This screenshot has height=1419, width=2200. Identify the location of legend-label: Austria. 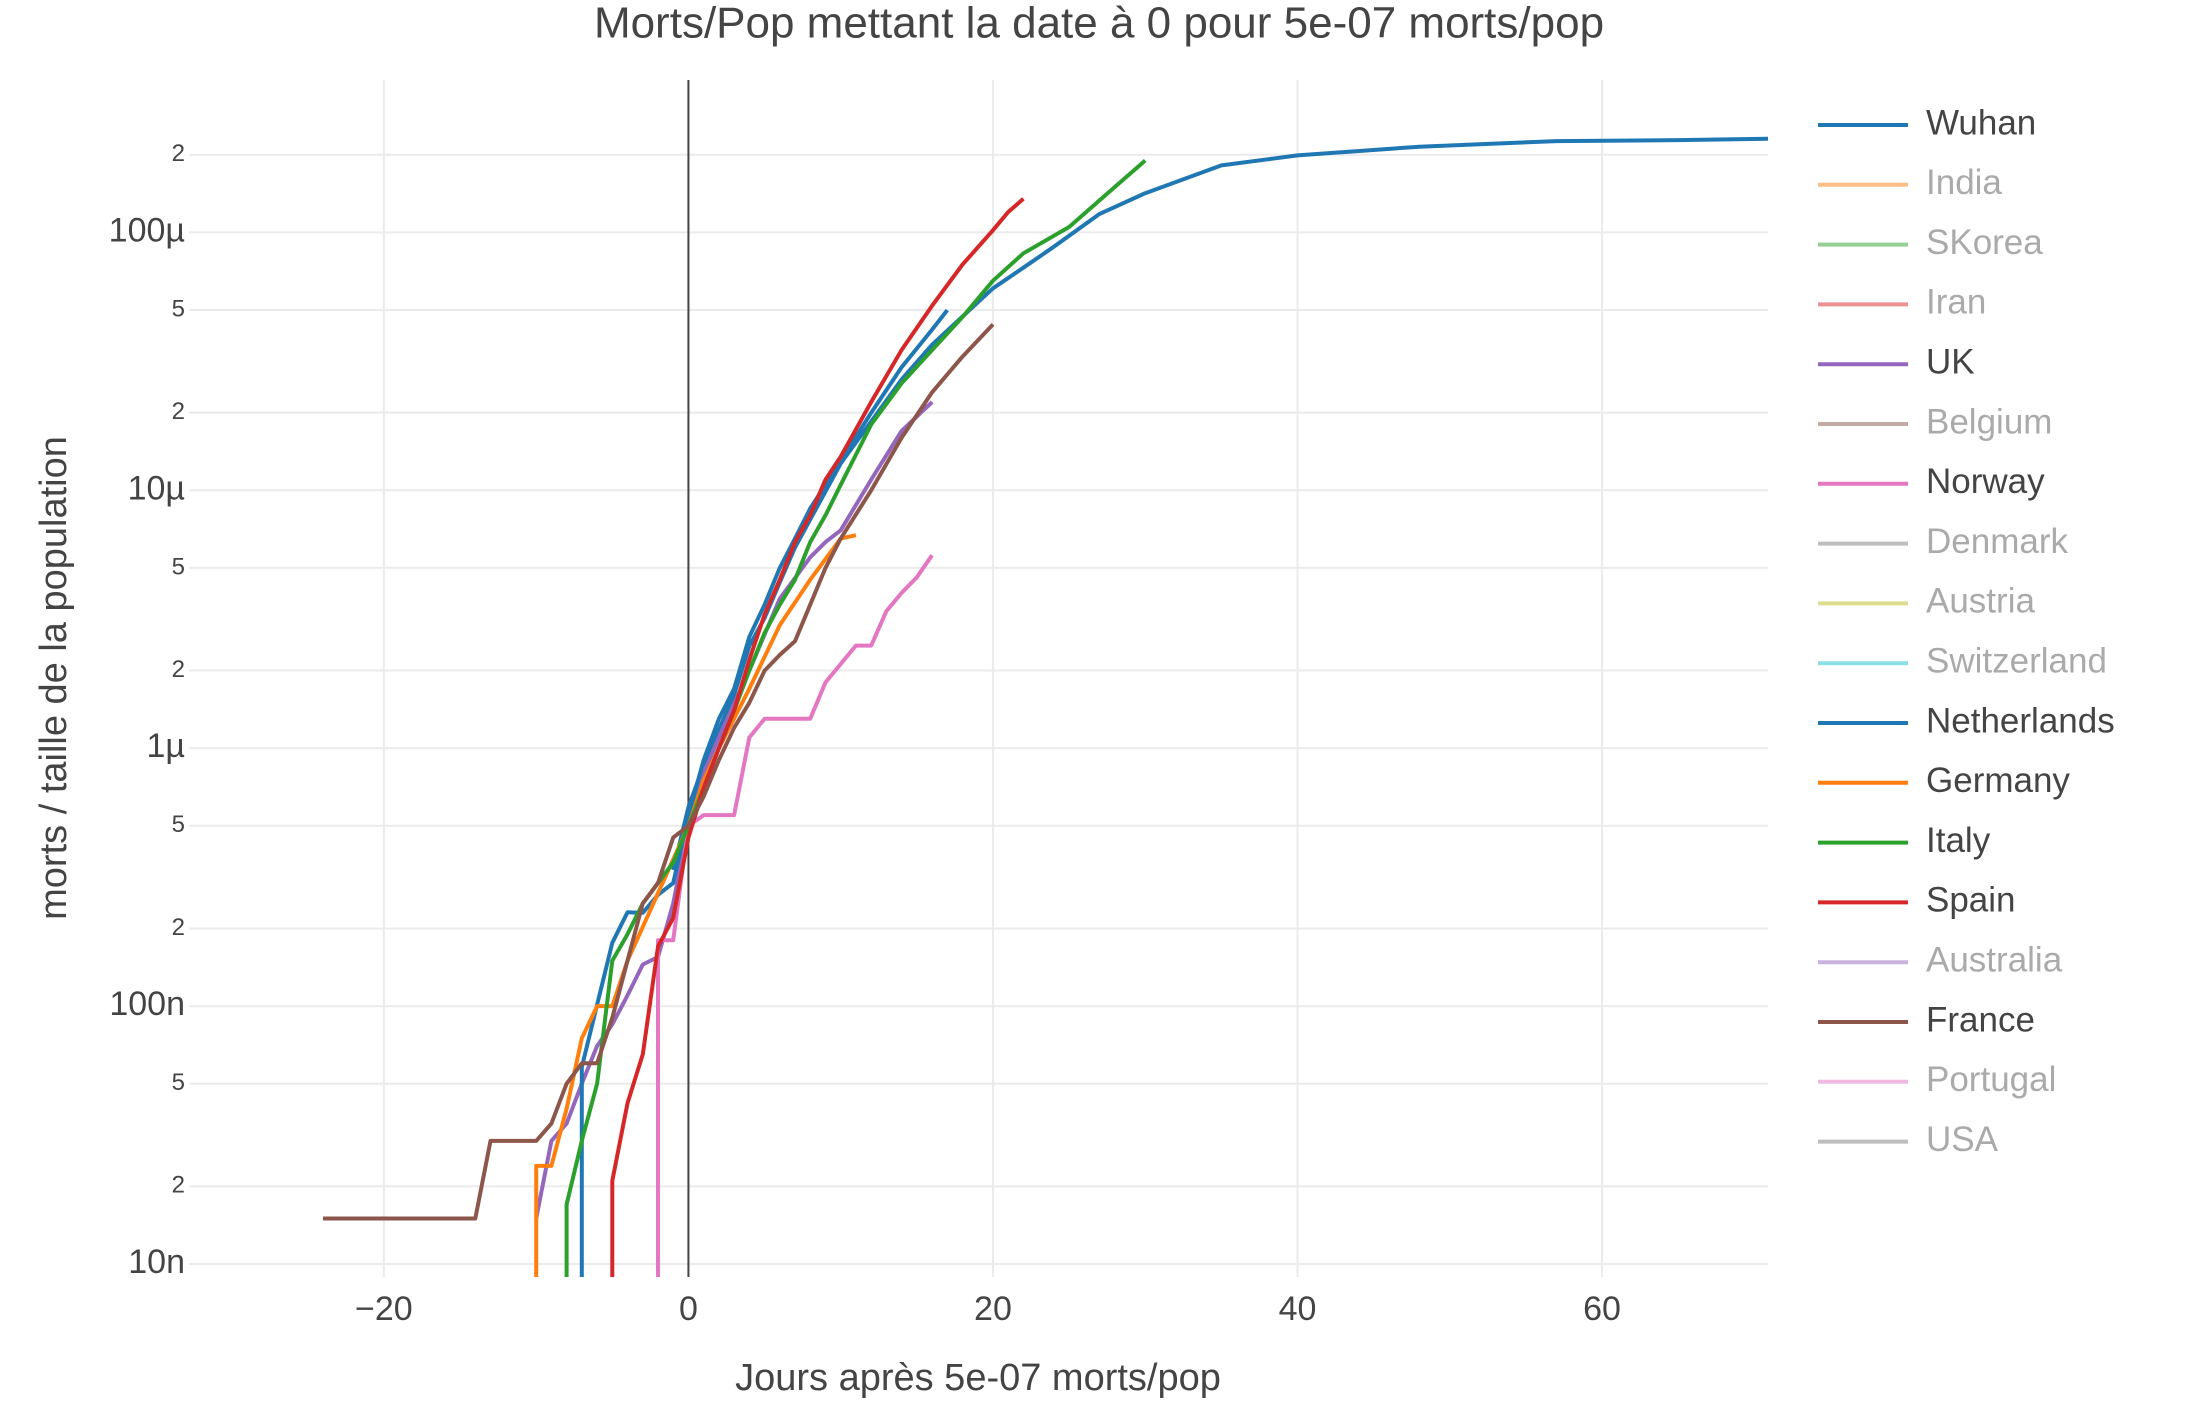
(1980, 601).